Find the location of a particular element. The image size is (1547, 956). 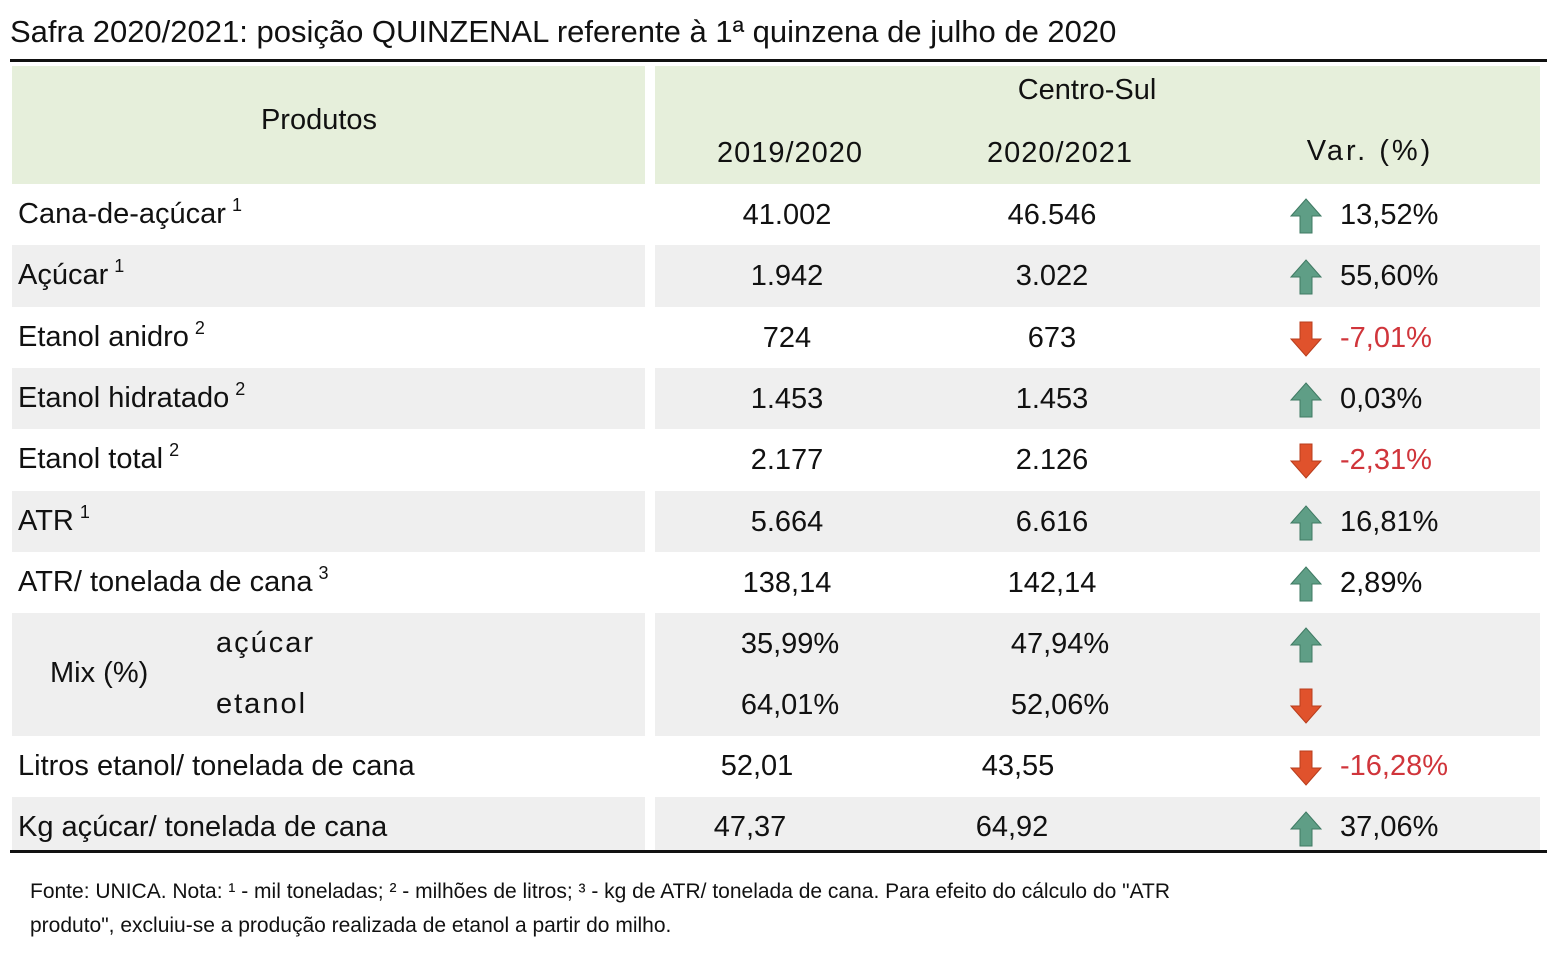

cell-var: 55,60% is located at coordinates (1389, 276).